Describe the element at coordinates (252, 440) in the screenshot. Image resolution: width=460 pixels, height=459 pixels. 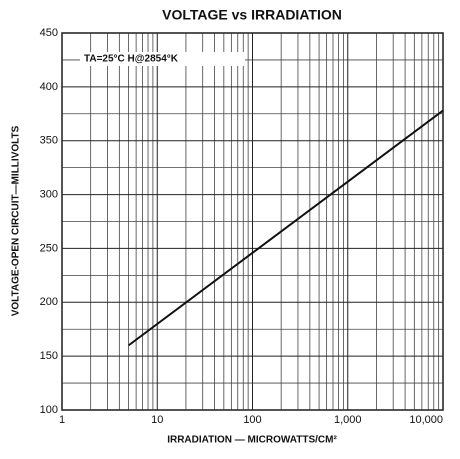
I see `x-axis-label: IRRADIATION — MICROWATTS/CM²` at that location.